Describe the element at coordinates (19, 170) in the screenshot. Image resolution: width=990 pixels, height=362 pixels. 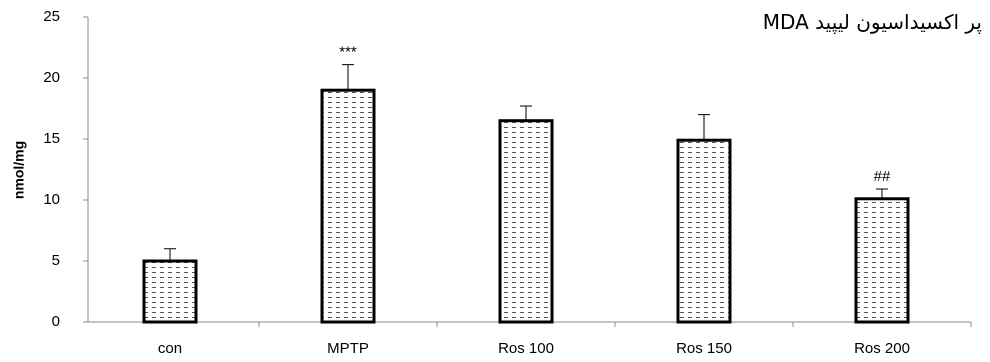
I see `y-axis-label: nmol/mg` at that location.